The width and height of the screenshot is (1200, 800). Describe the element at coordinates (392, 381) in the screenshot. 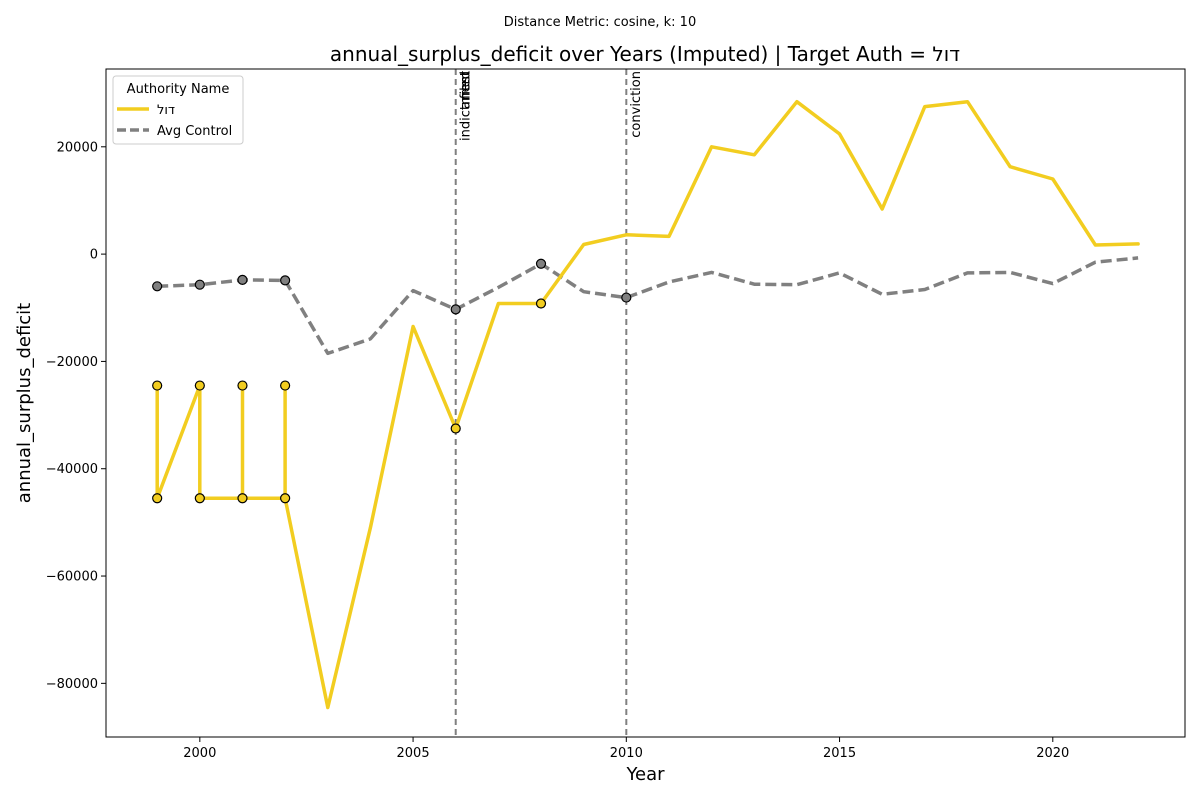

I see `markers-layer` at that location.